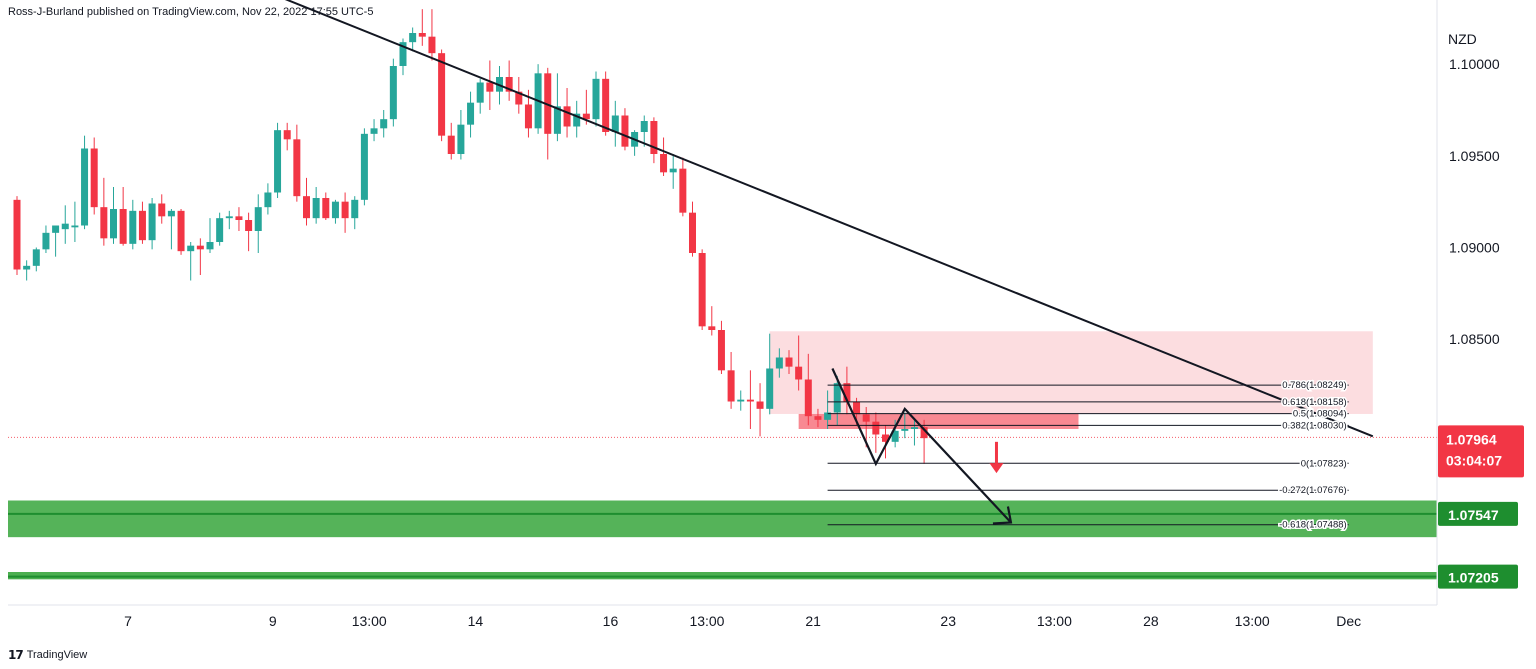  Describe the element at coordinates (47, 655) in the screenshot. I see `tradingview-brand: 17 TradingView` at that location.